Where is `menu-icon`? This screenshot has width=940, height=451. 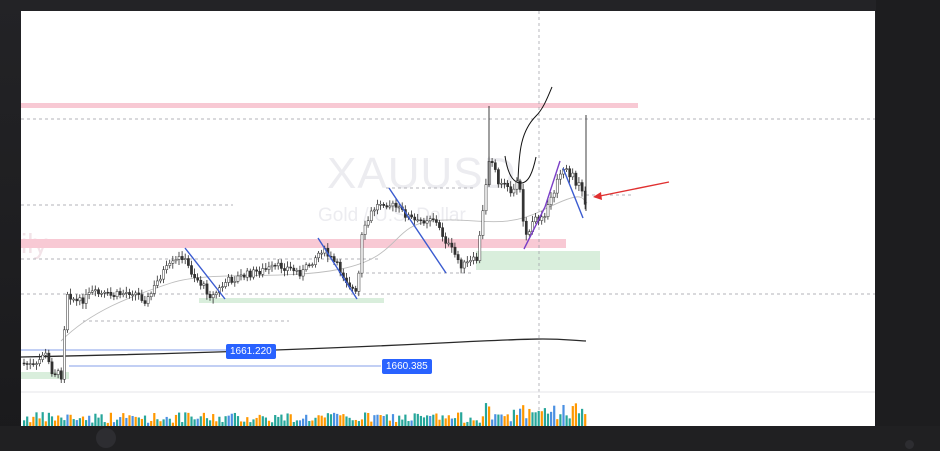 menu-icon is located at coordinates (909, 444).